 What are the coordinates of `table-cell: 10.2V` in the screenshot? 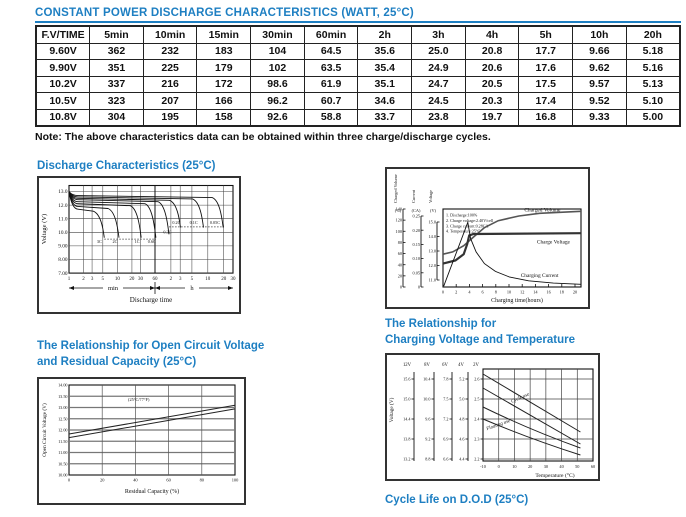 It's located at (63, 84).